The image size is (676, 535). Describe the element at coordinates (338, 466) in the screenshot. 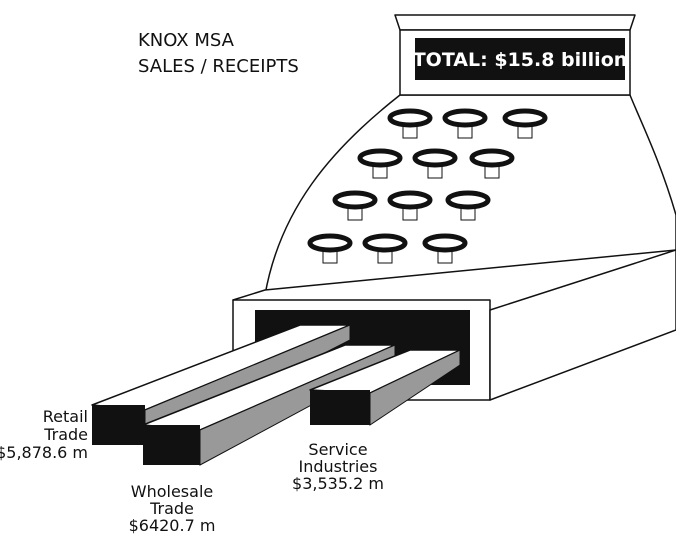

I see `drawer-label: Industries` at that location.